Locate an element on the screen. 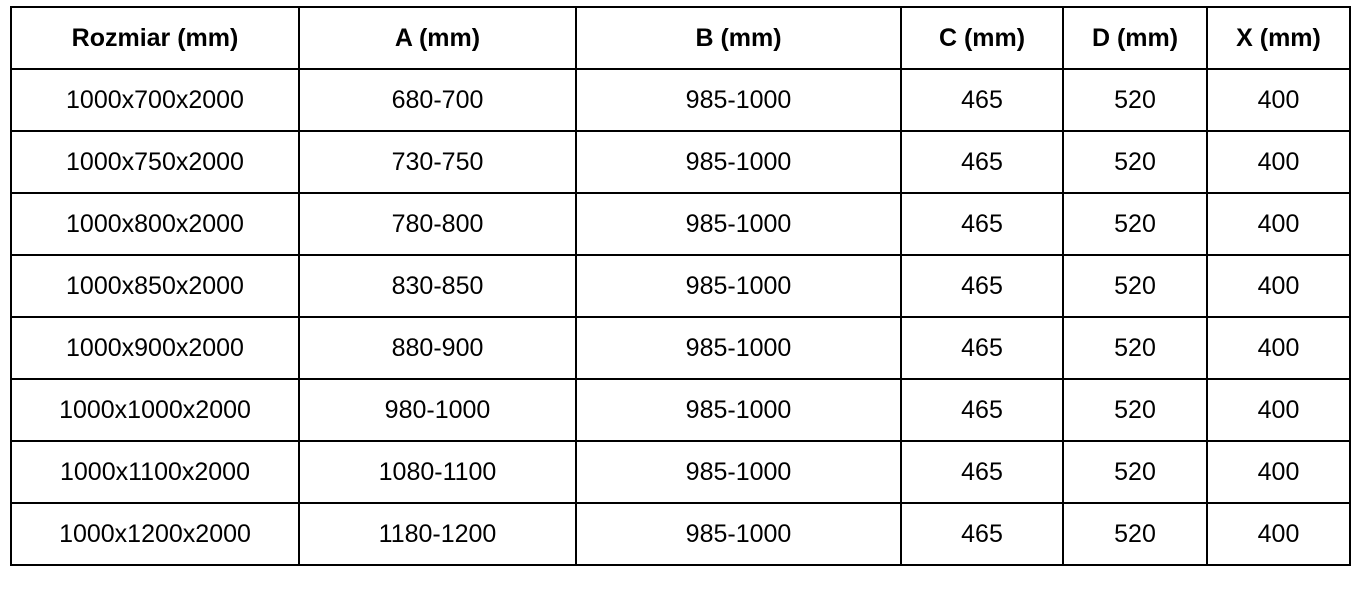  cell-size: 1000x750x2000 is located at coordinates (155, 162).